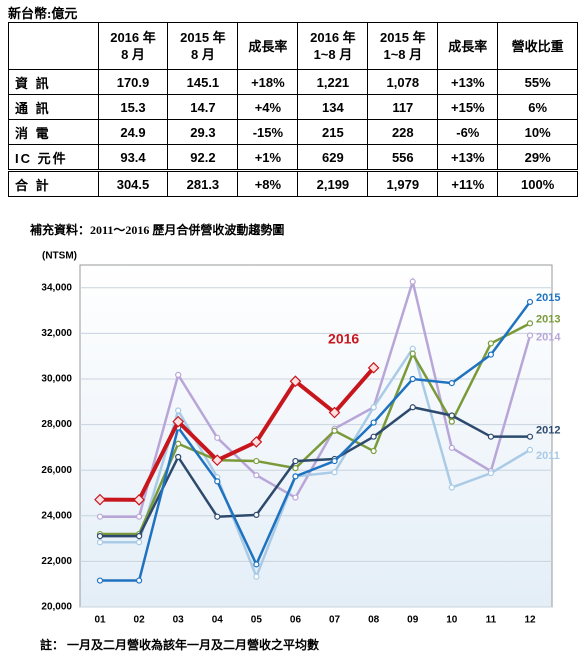 The height and width of the screenshot is (663, 583). Describe the element at coordinates (133, 183) in the screenshot. I see `cell: 304.5` at that location.